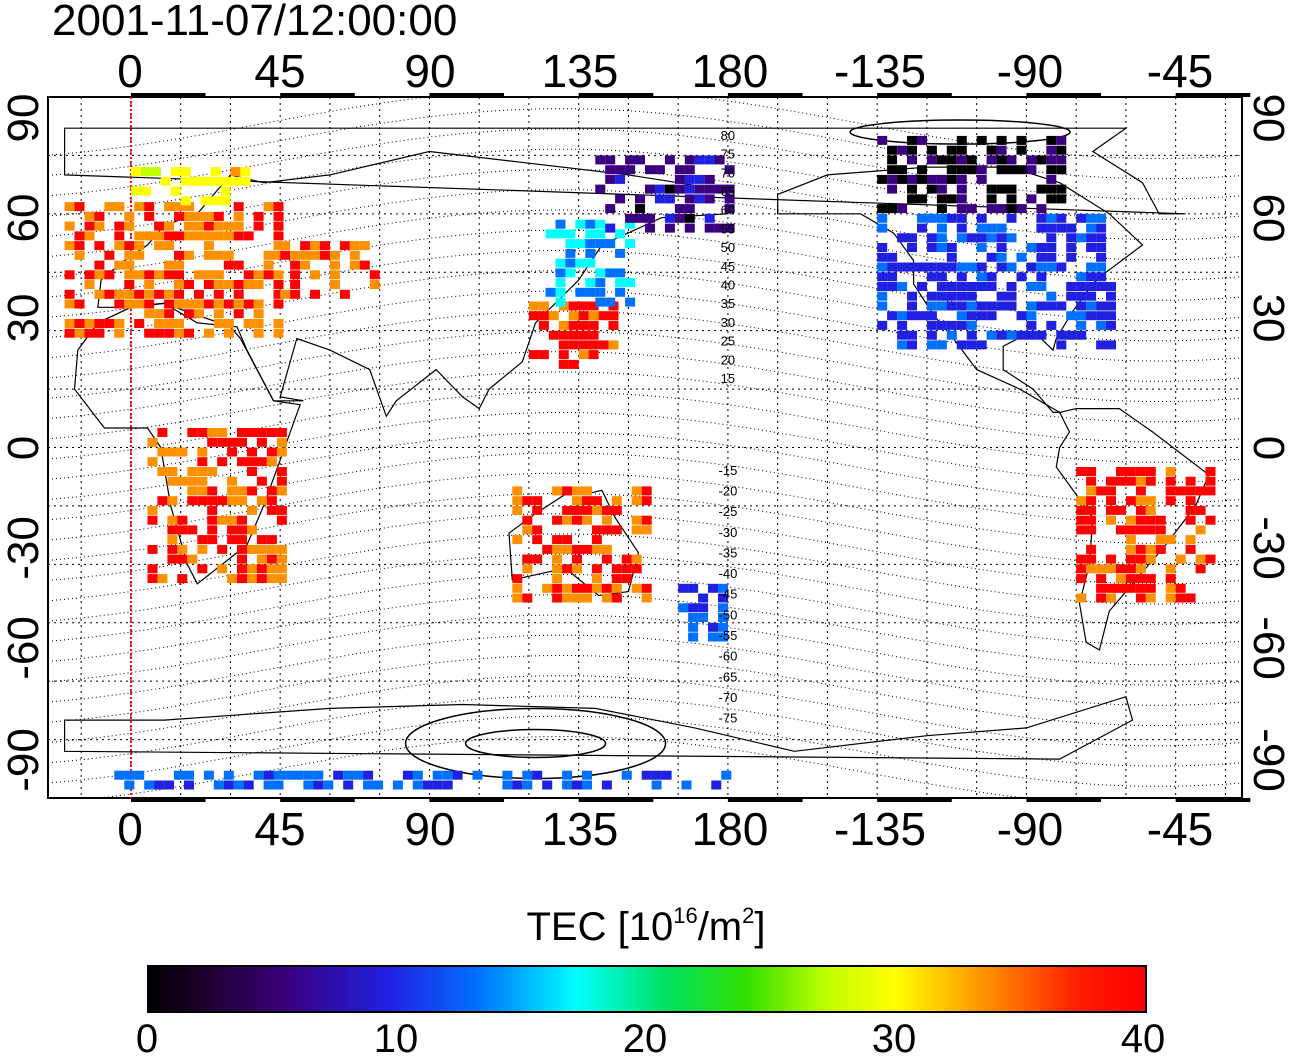 This screenshot has width=1292, height=1062. I want to click on contour-label: -20, so click(728, 491).